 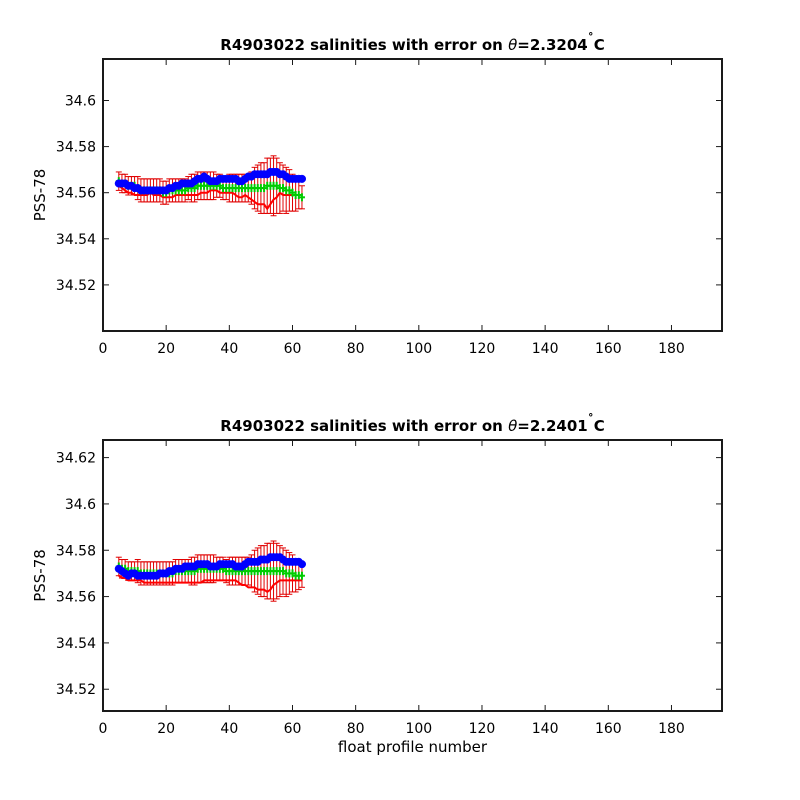 What do you see at coordinates (413, 747) in the screenshot?
I see `x-axis-label: float profile number` at bounding box center [413, 747].